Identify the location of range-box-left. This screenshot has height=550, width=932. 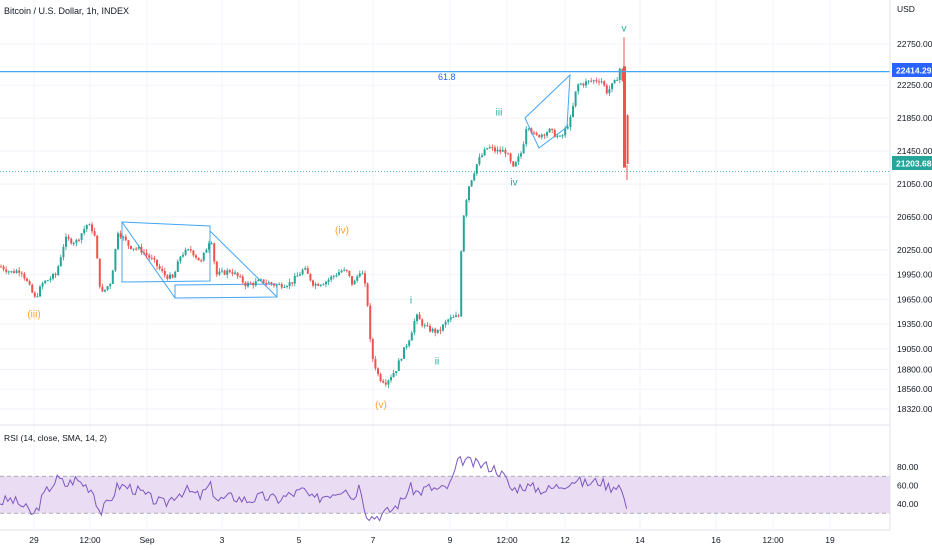
(166, 252).